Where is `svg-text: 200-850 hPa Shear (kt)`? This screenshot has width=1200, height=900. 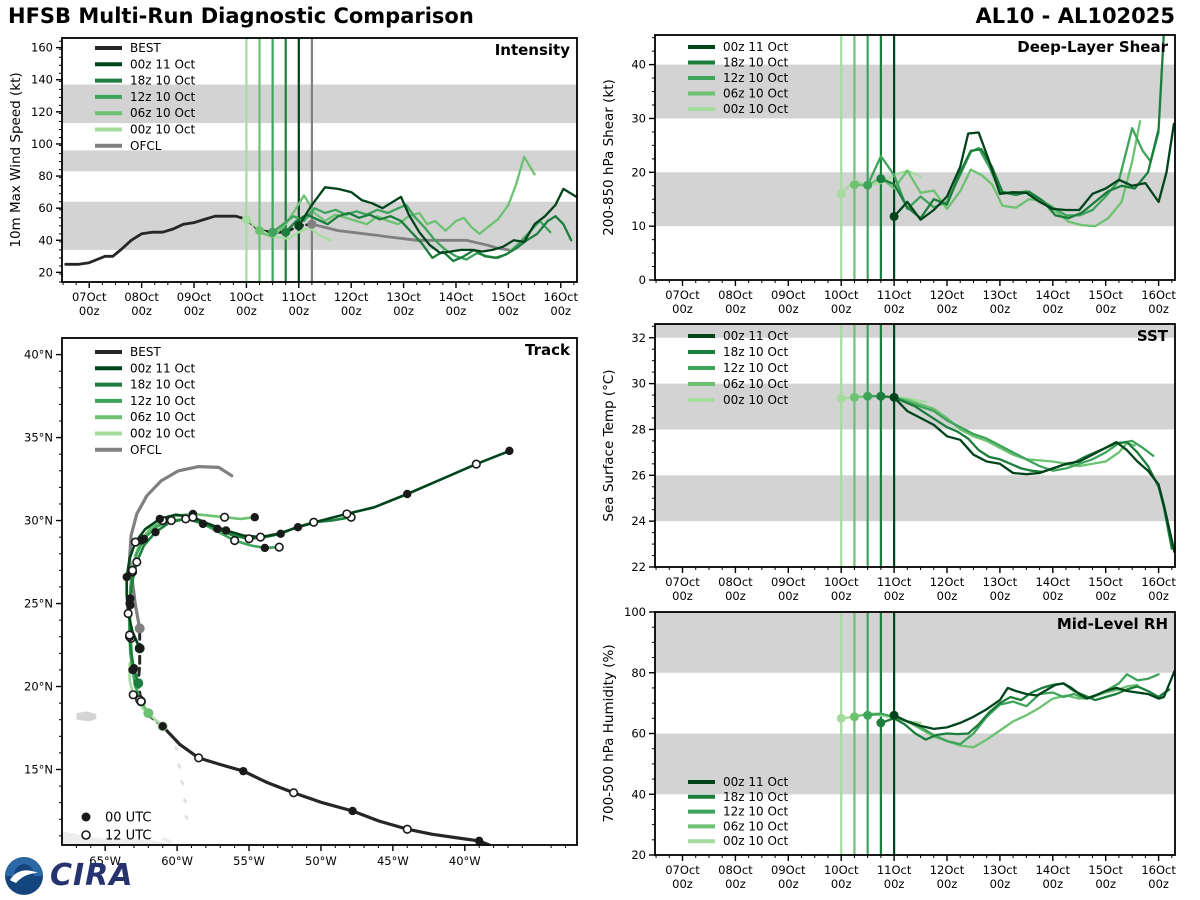
svg-text: 200-850 hPa Shear (kt) is located at coordinates (609, 157).